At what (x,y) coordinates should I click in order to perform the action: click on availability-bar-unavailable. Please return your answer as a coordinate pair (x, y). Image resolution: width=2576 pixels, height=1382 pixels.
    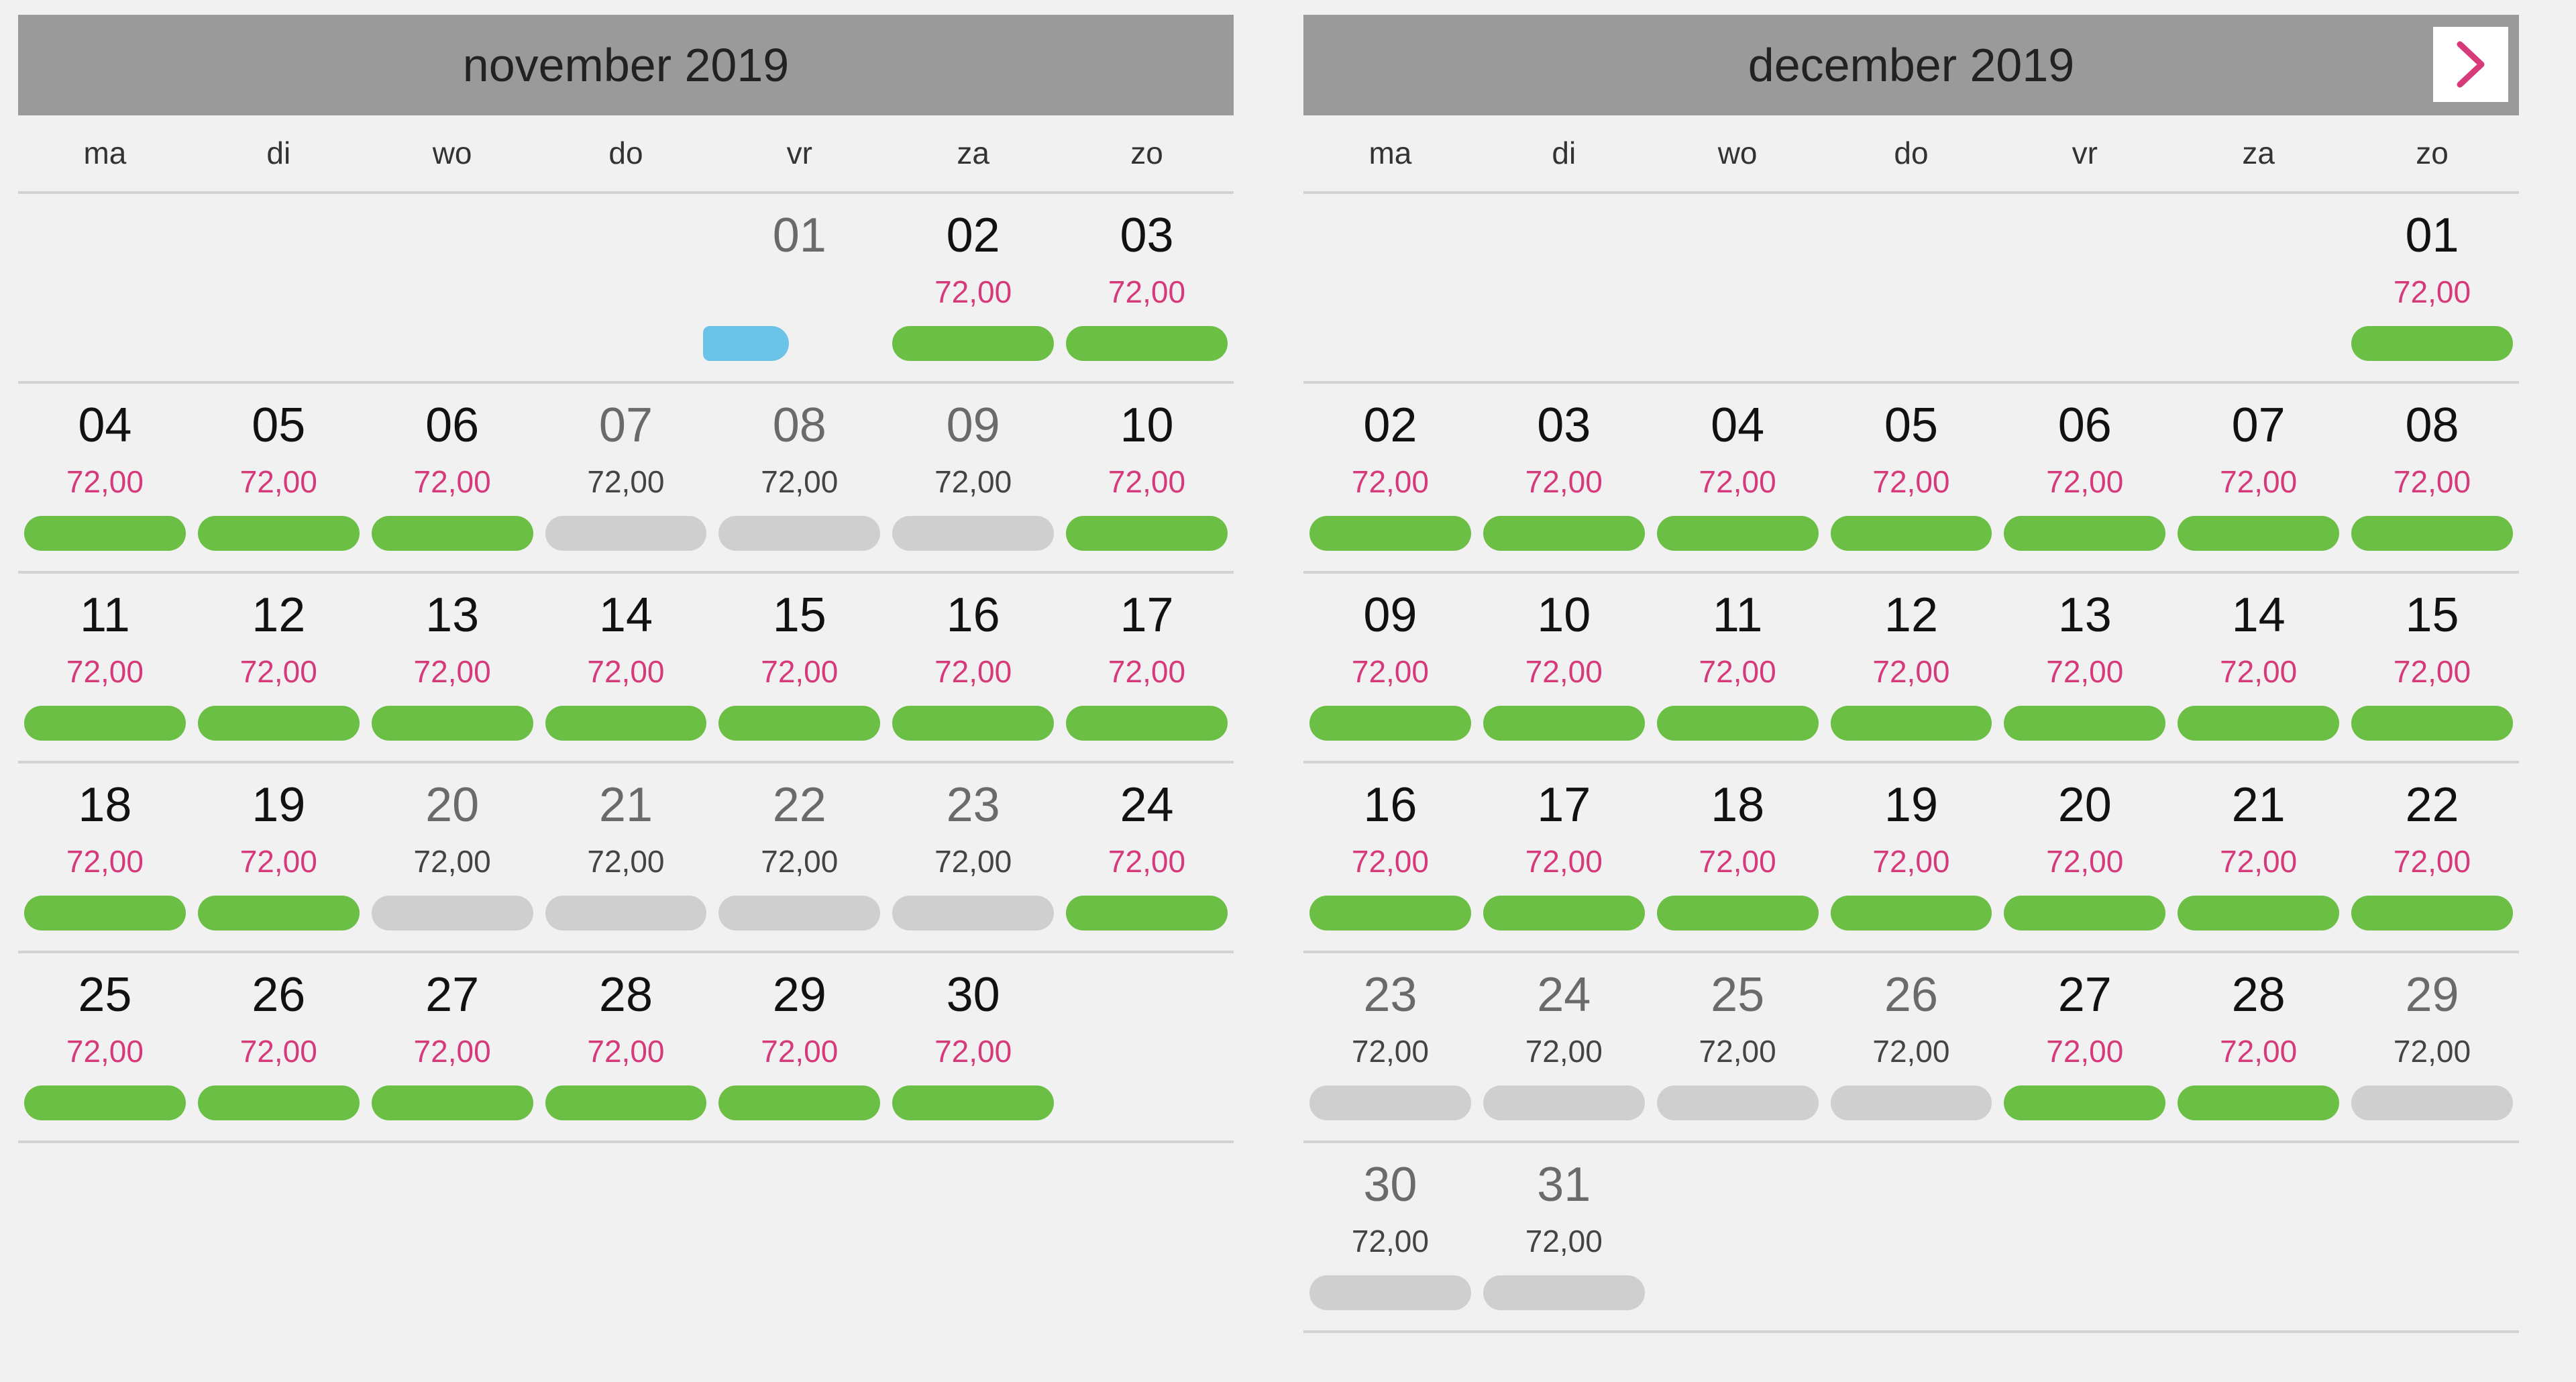
    Looking at the image, I should click on (1390, 1292).